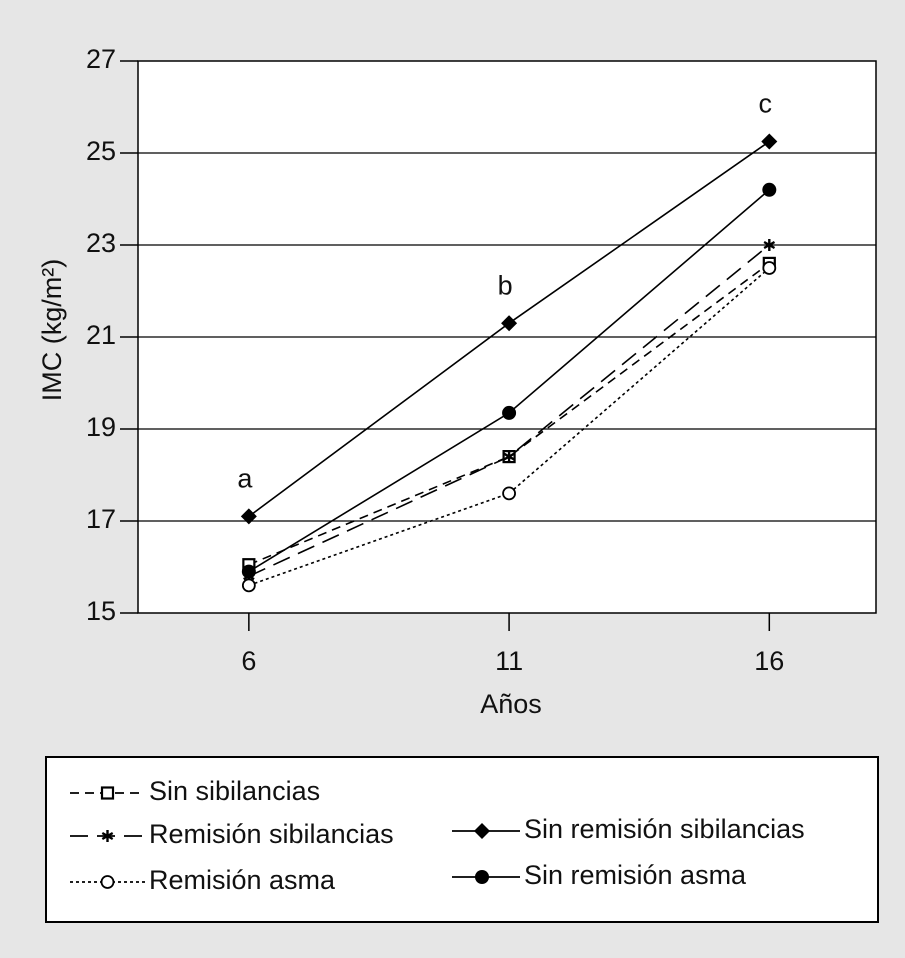  Describe the element at coordinates (766, 104) in the screenshot. I see `annotation: c` at that location.